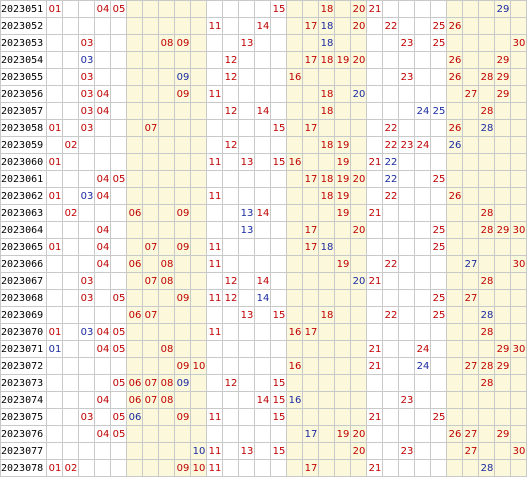 The image size is (528, 478). I want to click on issue-number: 2023069, so click(22, 315).